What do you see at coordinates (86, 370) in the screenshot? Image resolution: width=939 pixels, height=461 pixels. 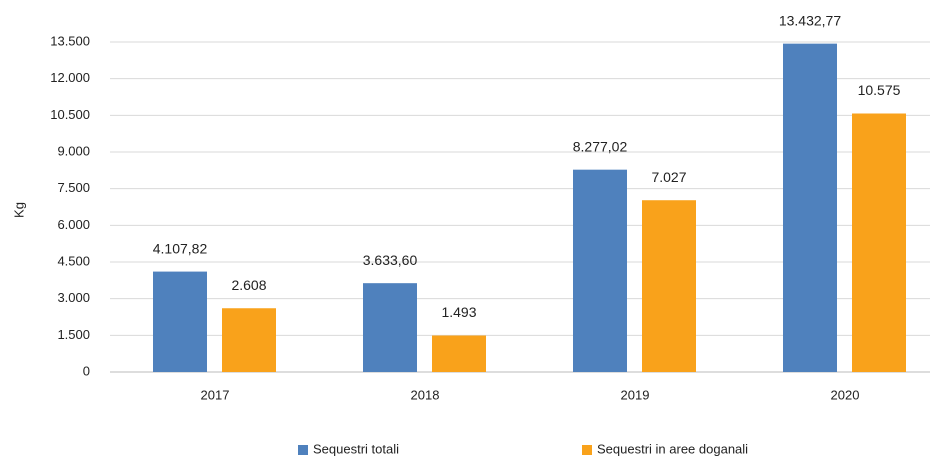 I see `y-tick-label: 0` at bounding box center [86, 370].